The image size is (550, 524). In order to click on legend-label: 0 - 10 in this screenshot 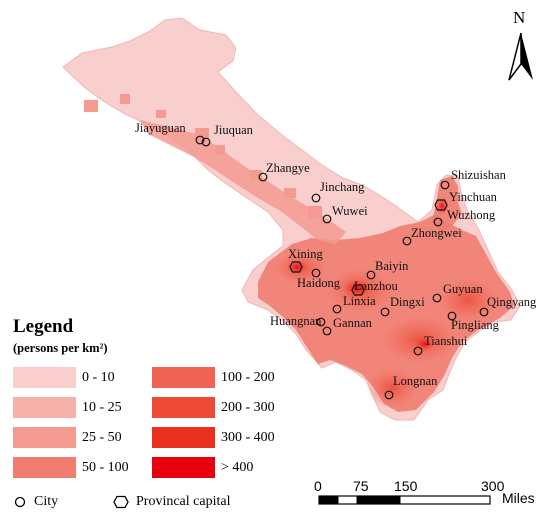, I will do `click(98, 377)`.